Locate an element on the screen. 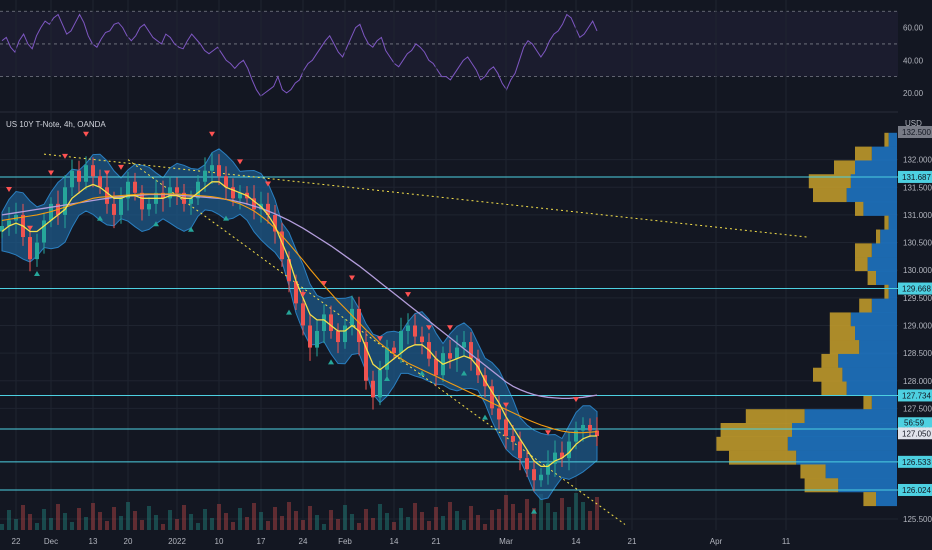 Image resolution: width=932 pixels, height=550 pixels. time-tick-label: 11 is located at coordinates (786, 541).